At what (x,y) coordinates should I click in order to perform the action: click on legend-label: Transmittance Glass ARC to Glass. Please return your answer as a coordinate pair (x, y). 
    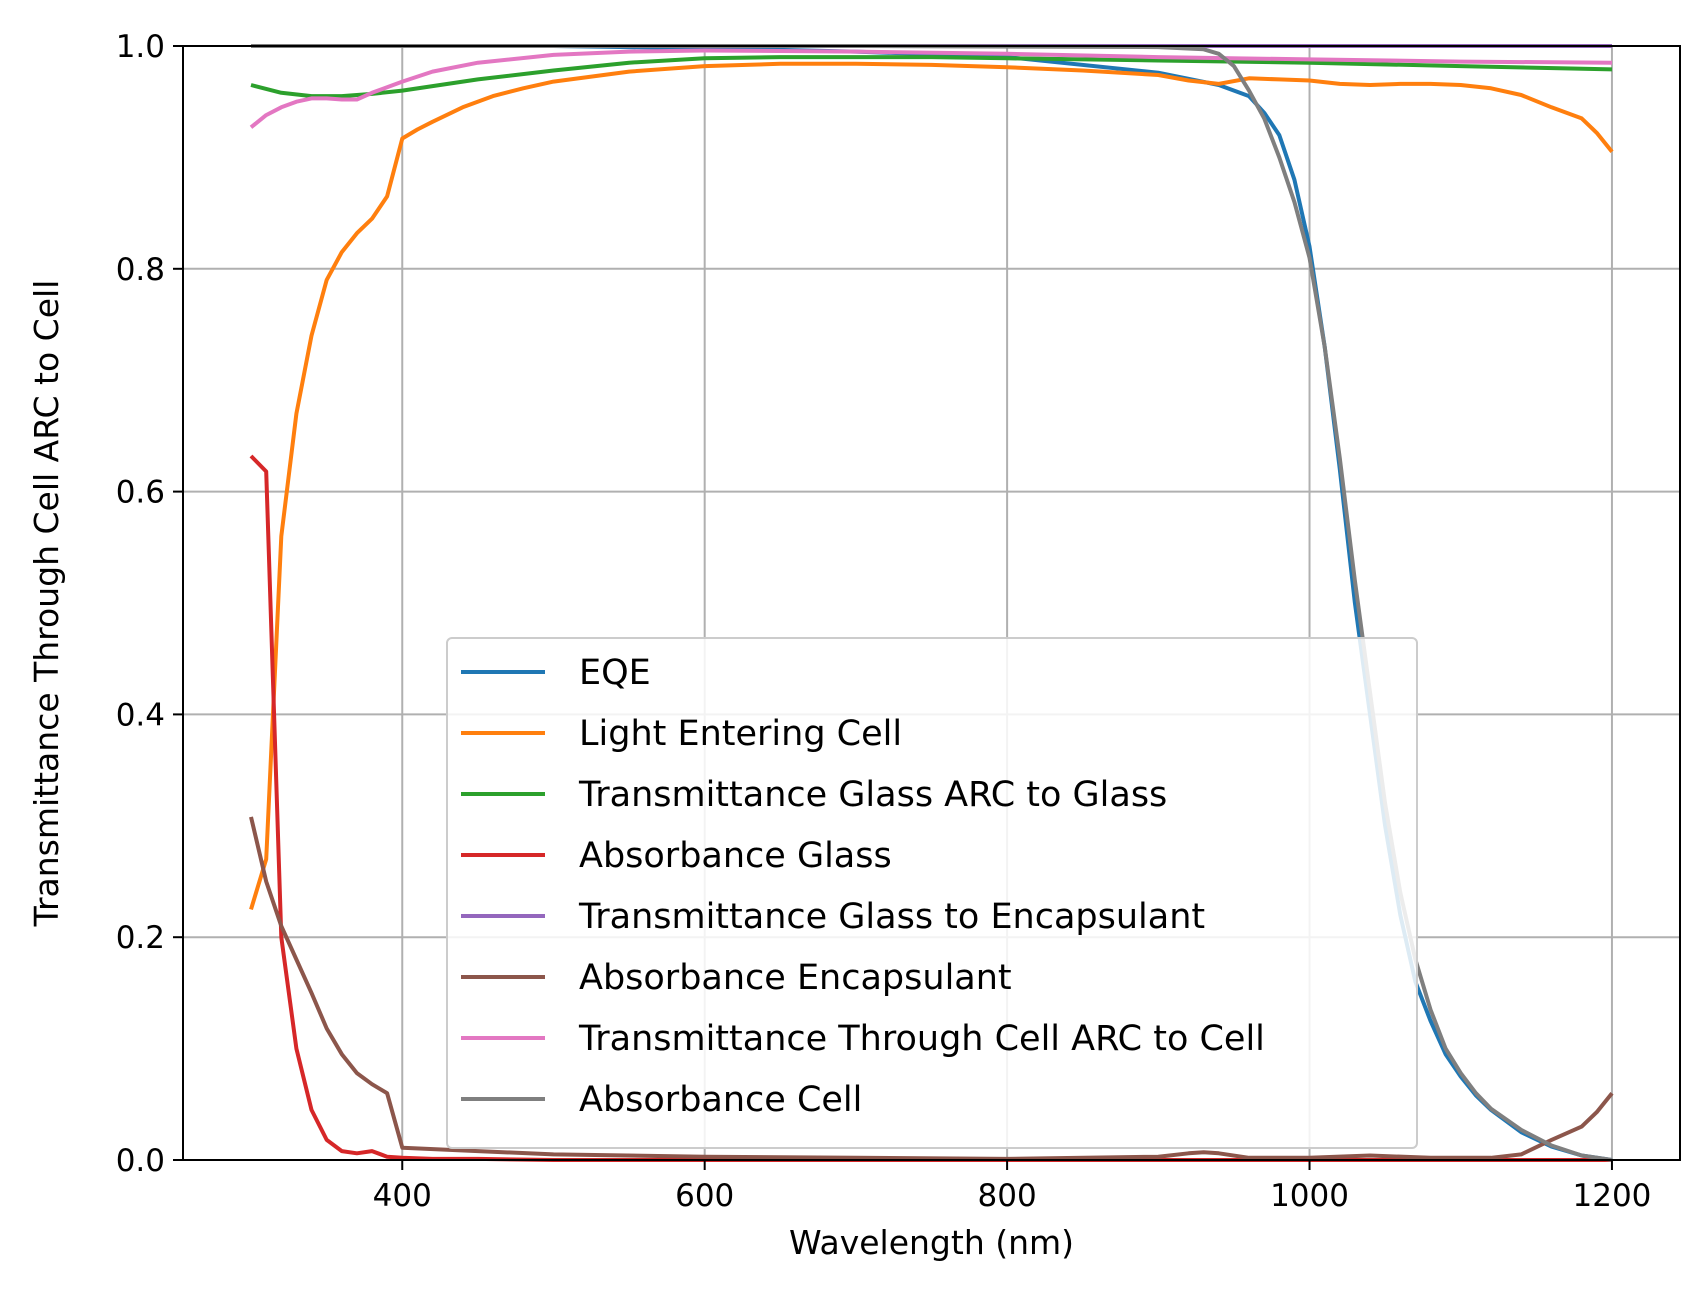
    Looking at the image, I should click on (872, 795).